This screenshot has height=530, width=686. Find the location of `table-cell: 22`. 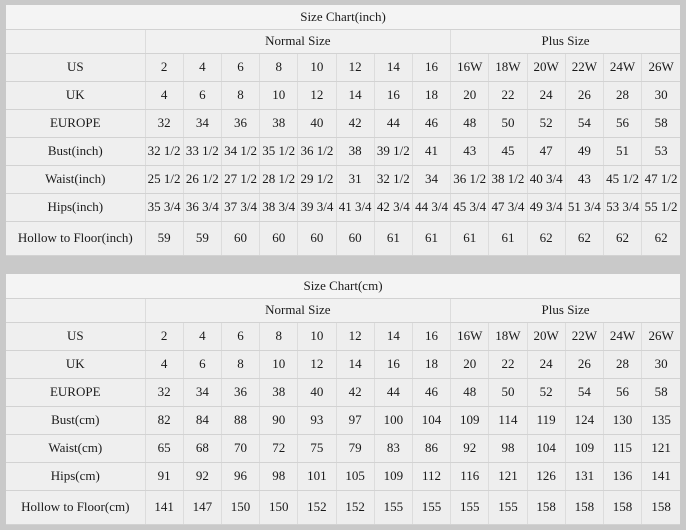

table-cell: 22 is located at coordinates (508, 364).